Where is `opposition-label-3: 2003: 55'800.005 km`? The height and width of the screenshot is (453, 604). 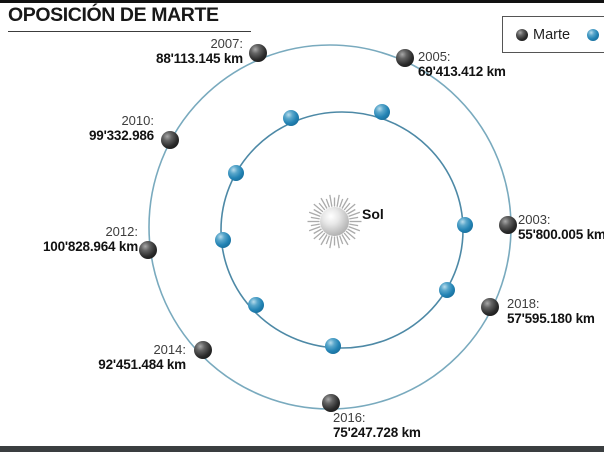 opposition-label-3: 2003: 55'800.005 km is located at coordinates (561, 227).